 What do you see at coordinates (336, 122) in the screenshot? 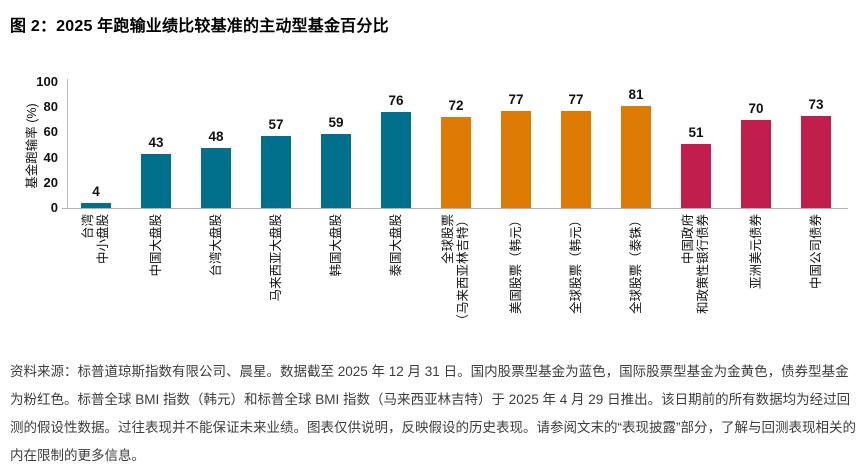
I see `bar-value-label: 59` at bounding box center [336, 122].